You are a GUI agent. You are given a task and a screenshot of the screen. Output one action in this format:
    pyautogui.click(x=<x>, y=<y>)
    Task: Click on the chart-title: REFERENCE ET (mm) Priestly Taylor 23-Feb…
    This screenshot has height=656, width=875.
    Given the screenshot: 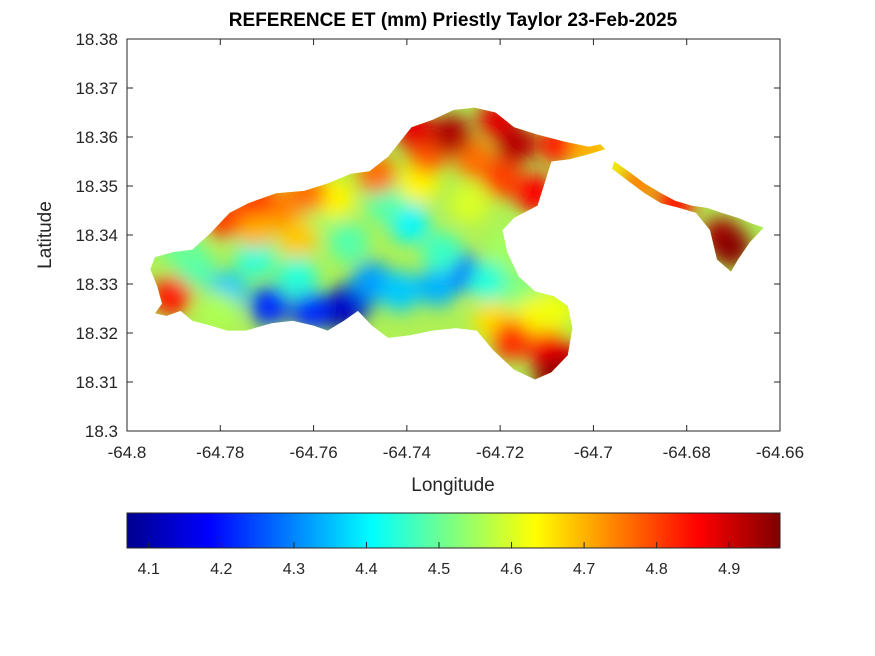 What is the action you would take?
    pyautogui.click(x=453, y=20)
    